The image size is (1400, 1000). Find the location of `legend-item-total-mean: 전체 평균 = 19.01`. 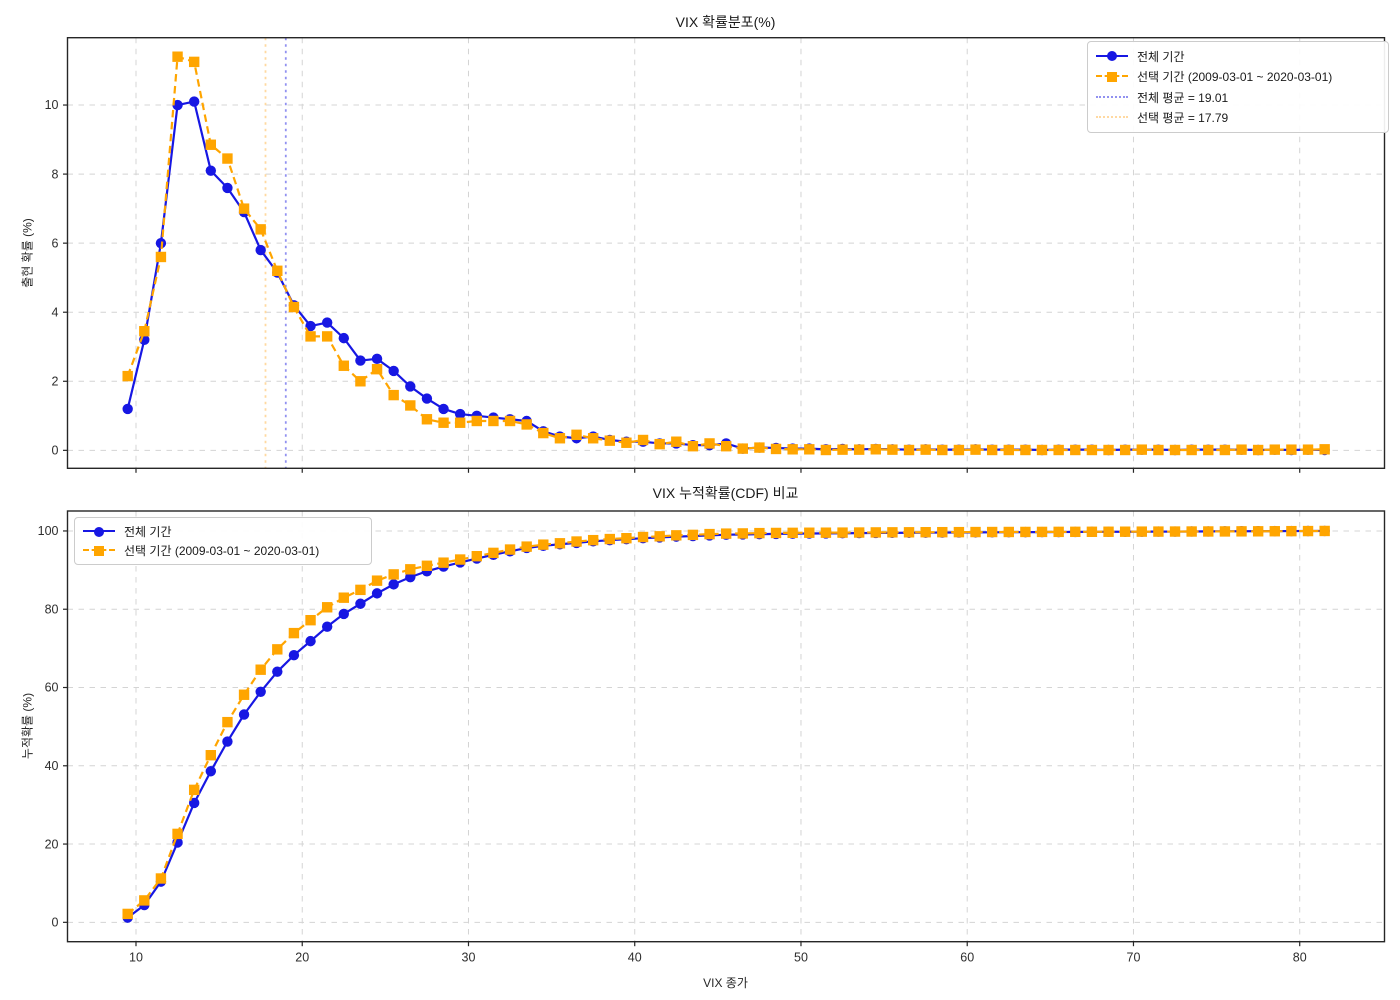

legend-item-total-mean: 전체 평균 = 19.01 is located at coordinates (1237, 97).